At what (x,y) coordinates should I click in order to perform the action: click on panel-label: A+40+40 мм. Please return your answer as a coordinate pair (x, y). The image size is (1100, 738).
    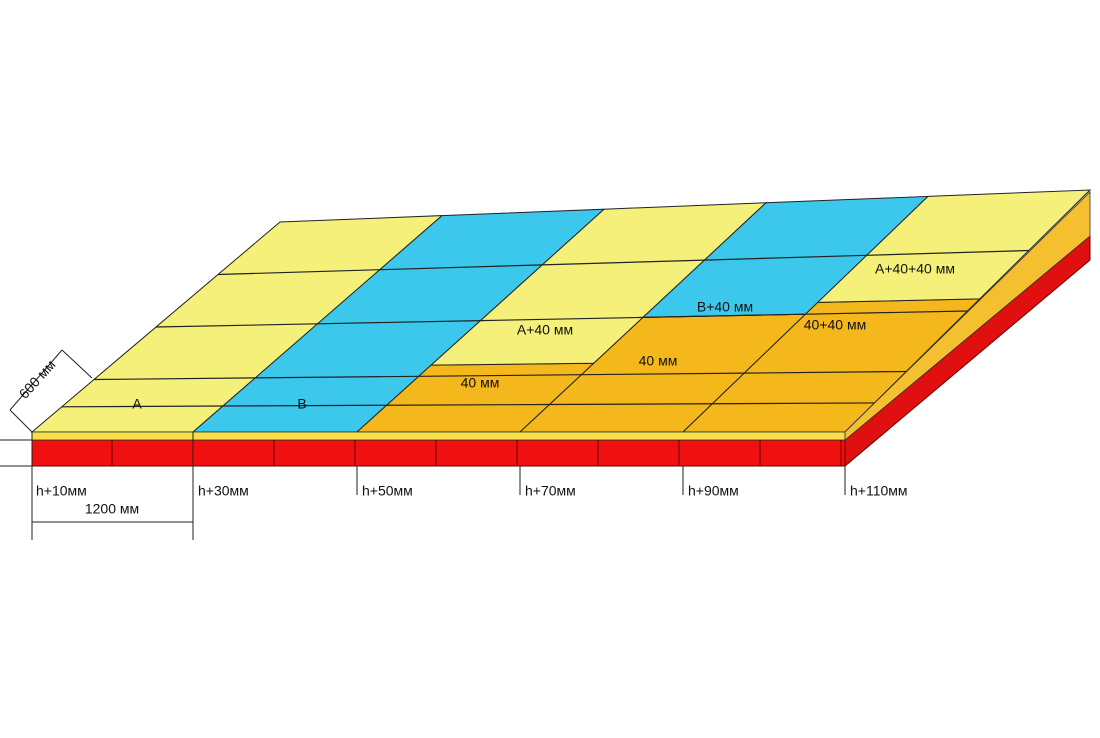
    Looking at the image, I should click on (915, 269).